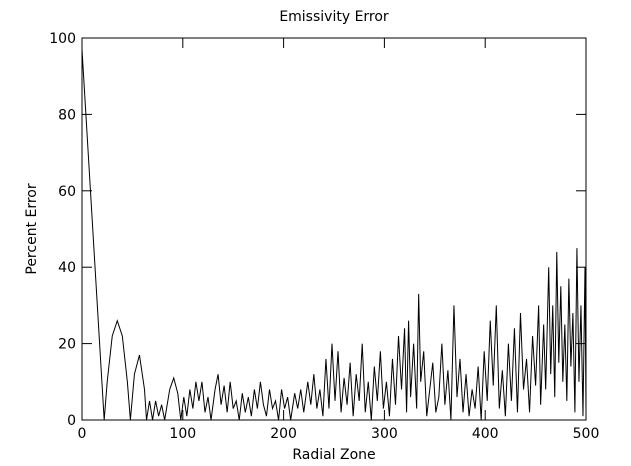 Image resolution: width=631 pixels, height=466 pixels. Describe the element at coordinates (485, 434) in the screenshot. I see `x-tick-label: 400` at that location.